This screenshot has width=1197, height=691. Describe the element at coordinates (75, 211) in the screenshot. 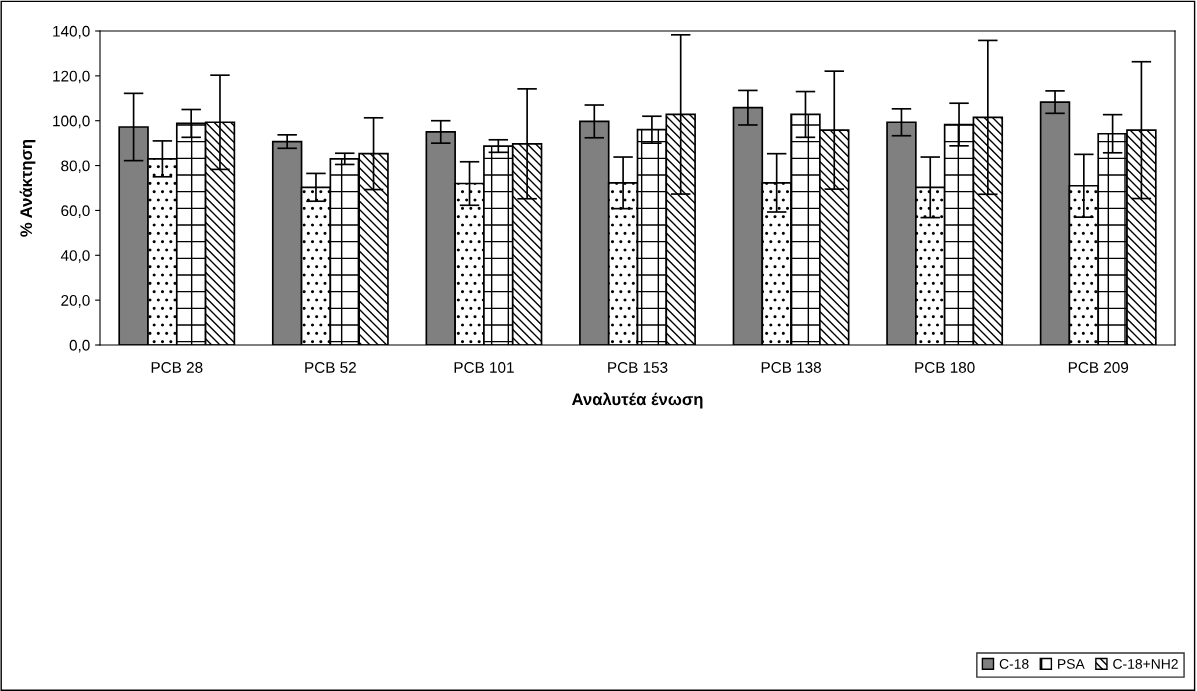

I see `y-tick-label: 60,0` at that location.